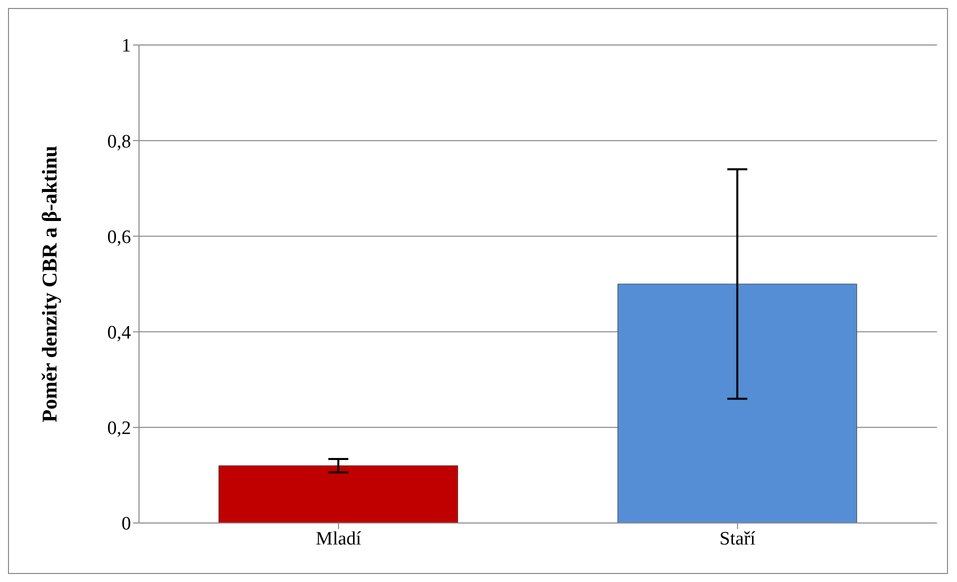  What do you see at coordinates (49, 283) in the screenshot?
I see `y-axis-title: Poměr denzity CBR a β-aktinu` at bounding box center [49, 283].